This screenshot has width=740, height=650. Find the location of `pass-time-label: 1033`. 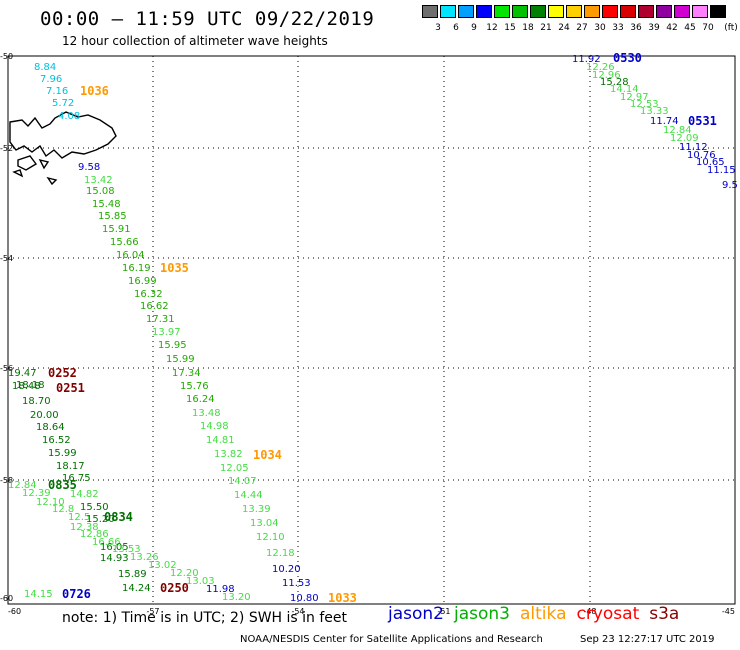

pass-time-label: 1033 is located at coordinates (342, 598).